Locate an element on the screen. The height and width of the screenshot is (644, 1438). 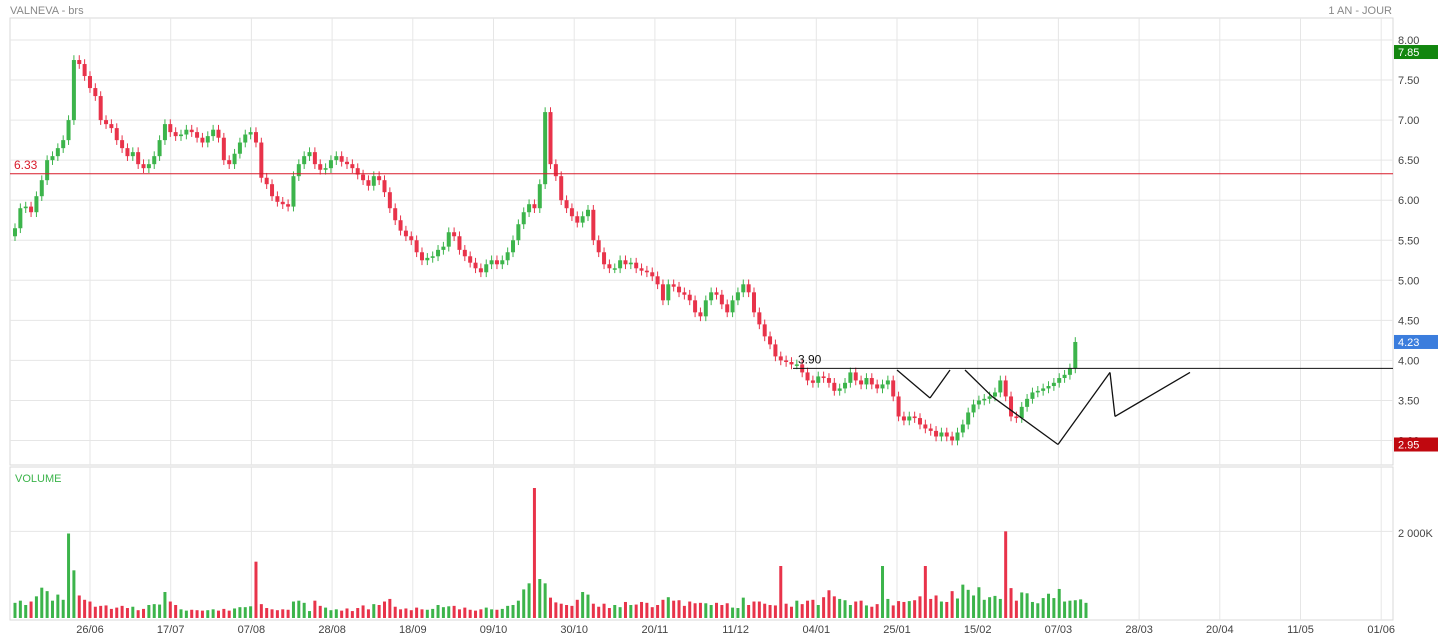
resistance-label: 6.33 is located at coordinates (26, 165).